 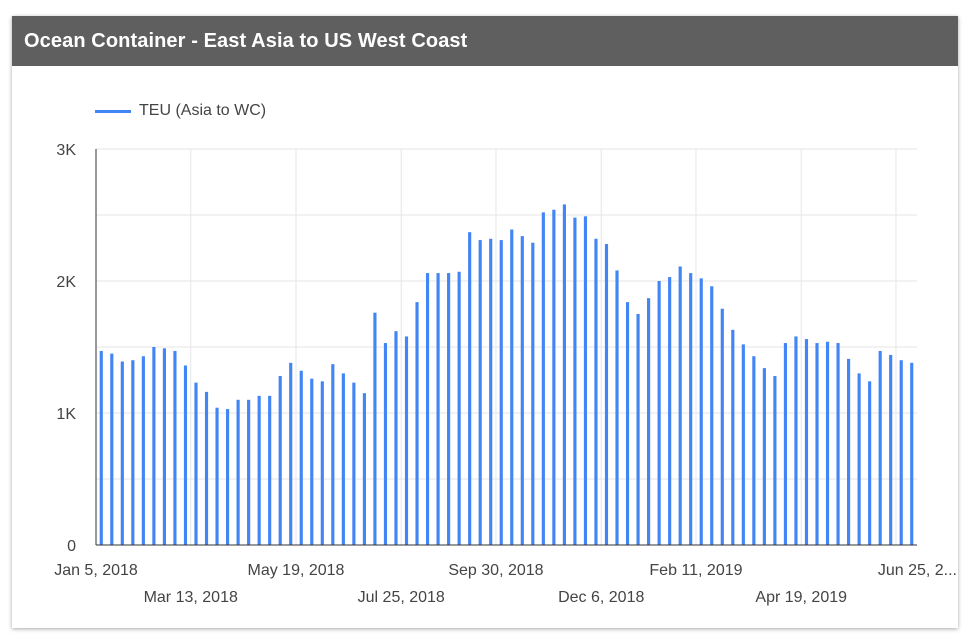 What do you see at coordinates (66, 282) in the screenshot?
I see `y-tick-label: 2K` at bounding box center [66, 282].